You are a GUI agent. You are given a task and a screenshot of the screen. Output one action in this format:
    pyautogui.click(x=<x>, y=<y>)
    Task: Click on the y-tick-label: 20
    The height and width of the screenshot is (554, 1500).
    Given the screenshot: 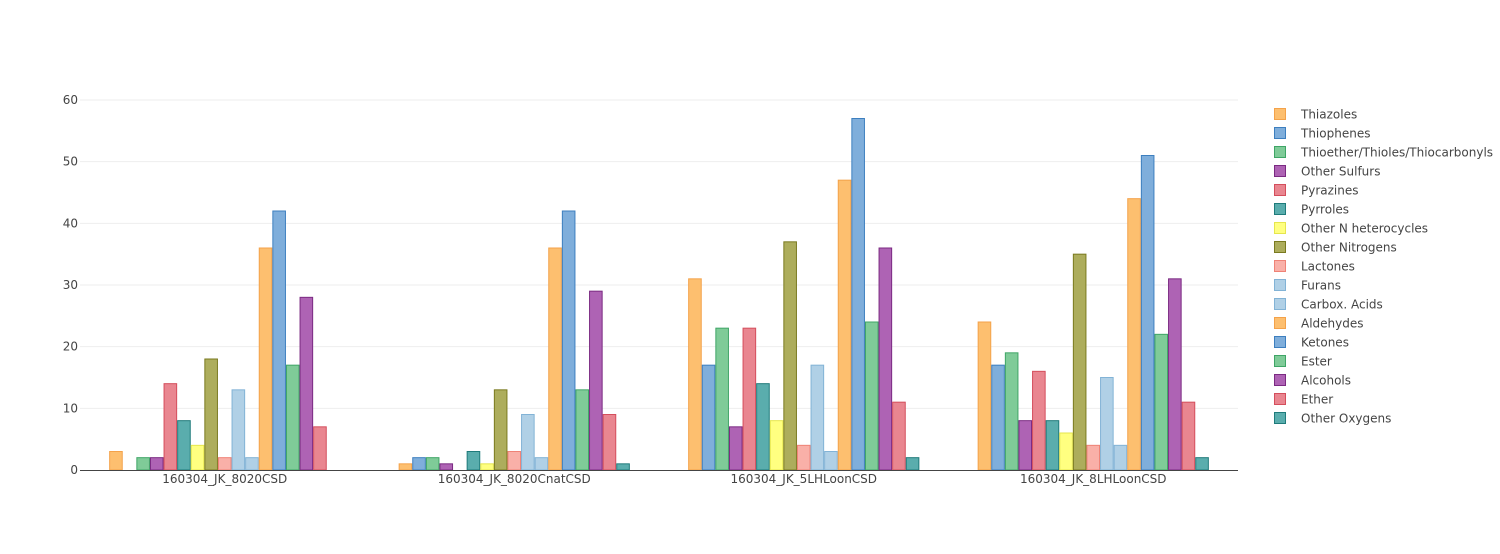 What is the action you would take?
    pyautogui.click(x=70, y=347)
    